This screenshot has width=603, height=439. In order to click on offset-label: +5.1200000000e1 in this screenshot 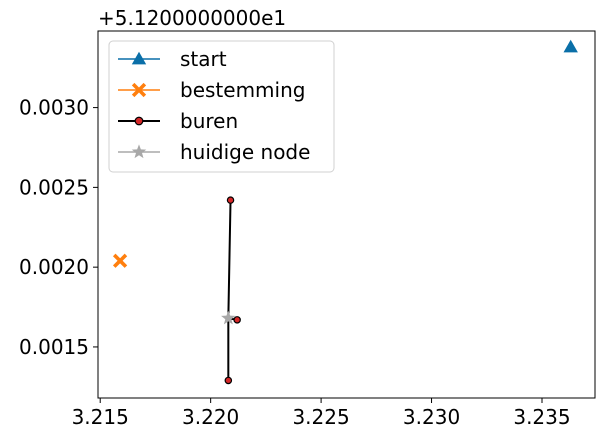, I will do `click(192, 18)`.